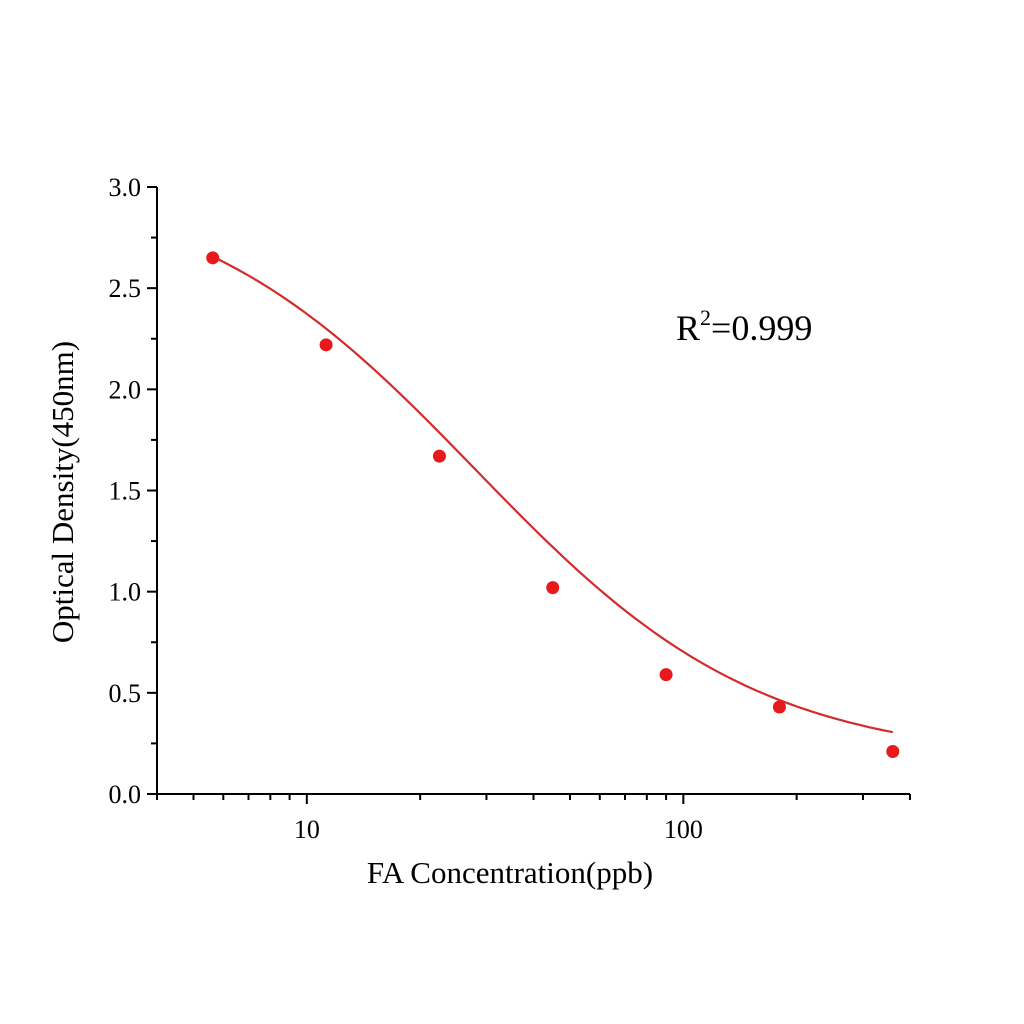 The height and width of the screenshot is (1024, 1024). Describe the element at coordinates (125, 491) in the screenshot. I see `y-tick-label: 1.5` at that location.